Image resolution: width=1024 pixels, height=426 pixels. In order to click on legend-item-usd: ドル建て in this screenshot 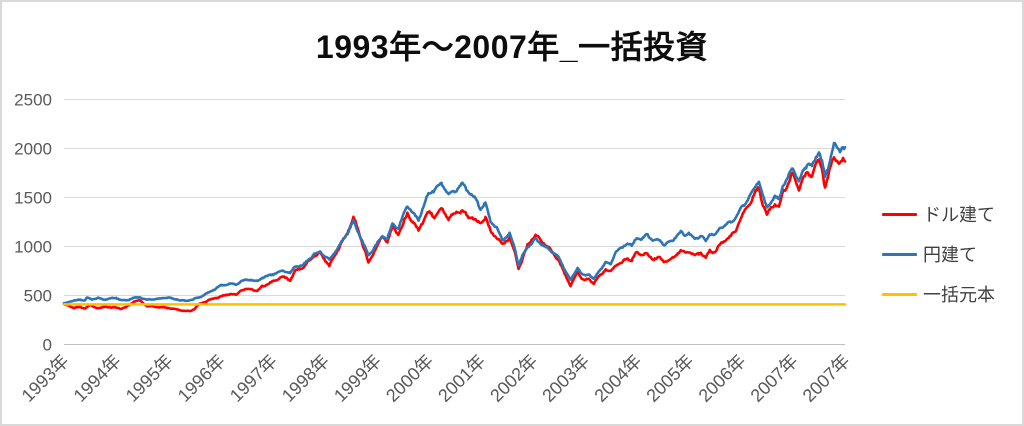, I will do `click(938, 214)`.